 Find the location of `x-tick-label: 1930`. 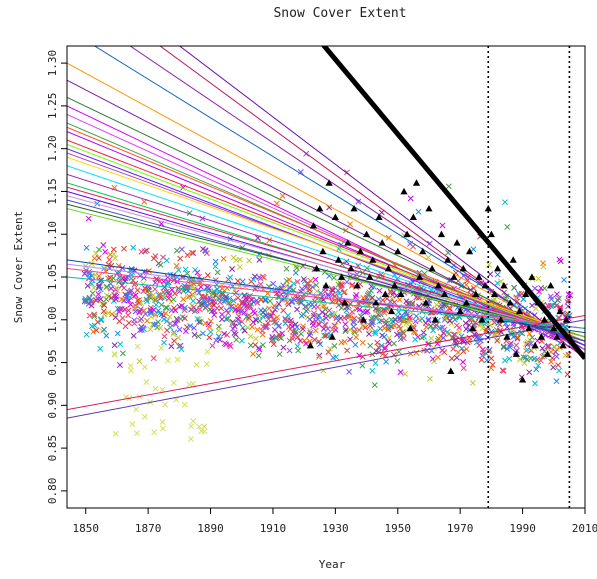

x-tick-label: 1930 is located at coordinates (335, 528).